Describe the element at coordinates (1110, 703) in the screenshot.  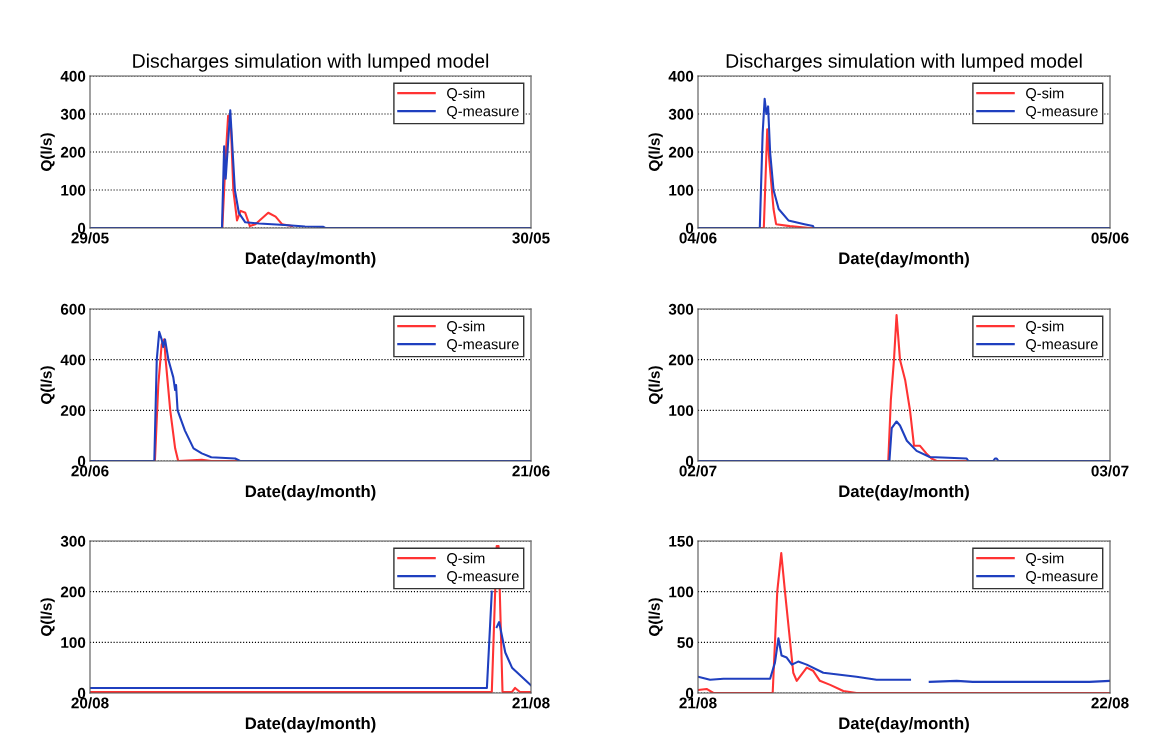
I see `x-tick-label: 22/08` at that location.